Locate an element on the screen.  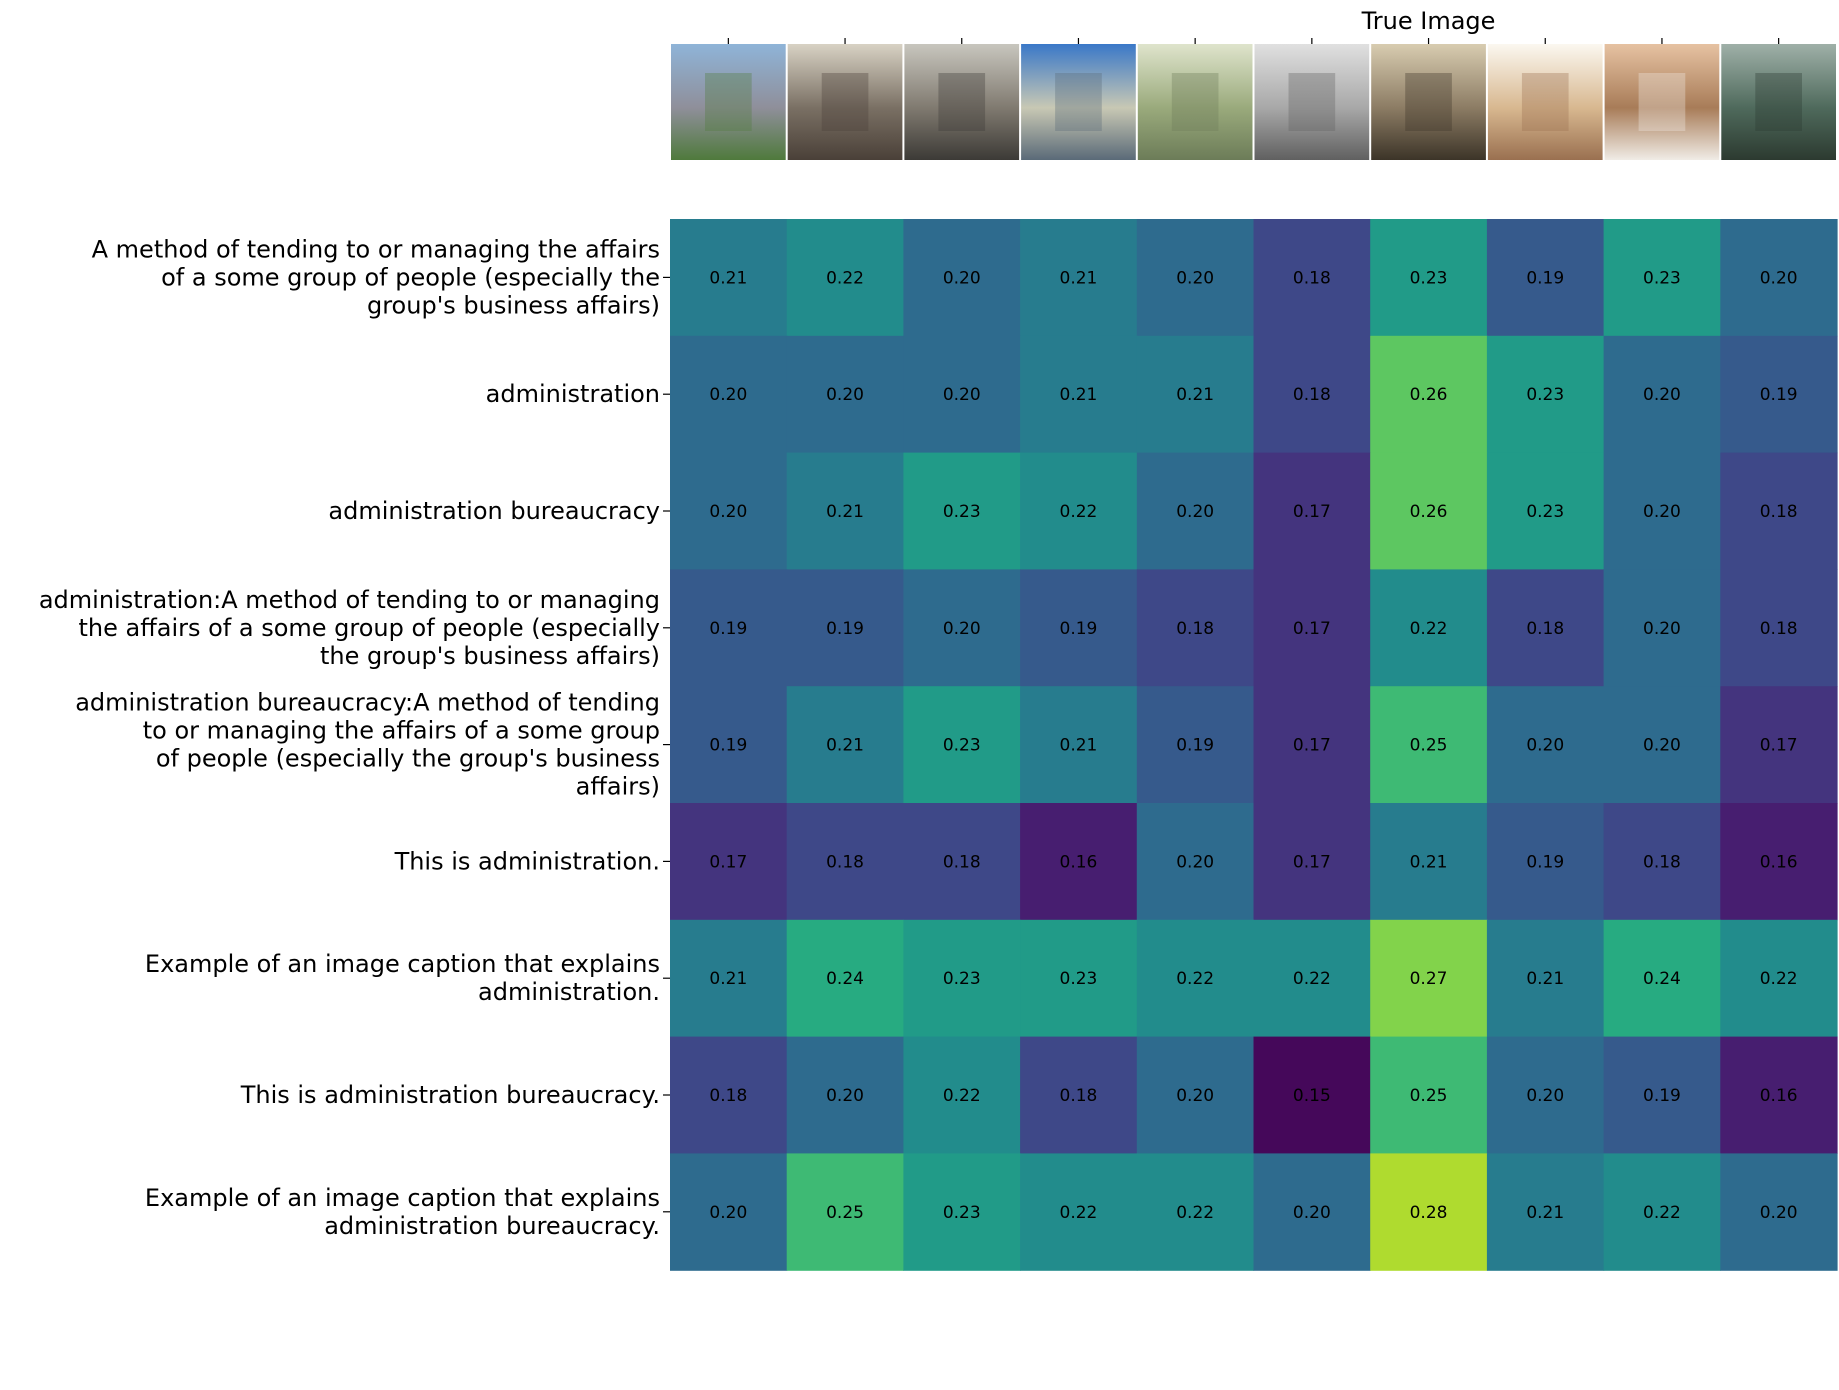
factory-buildings-photo is located at coordinates (728, 102).